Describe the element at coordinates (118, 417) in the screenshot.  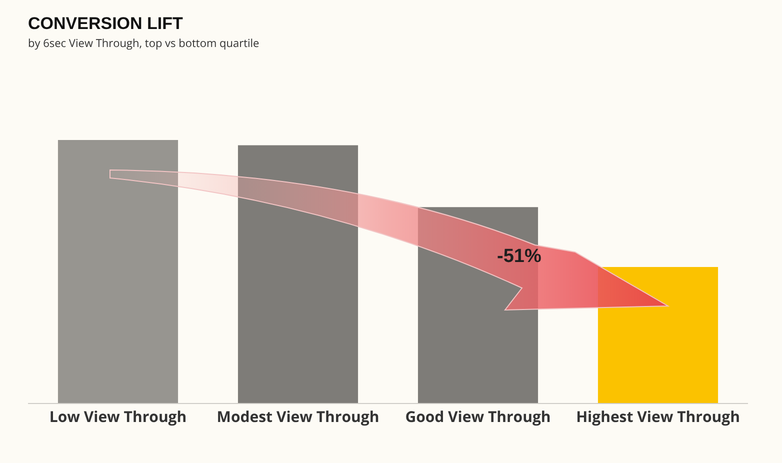
I see `x-tick-label: Low View Through` at that location.